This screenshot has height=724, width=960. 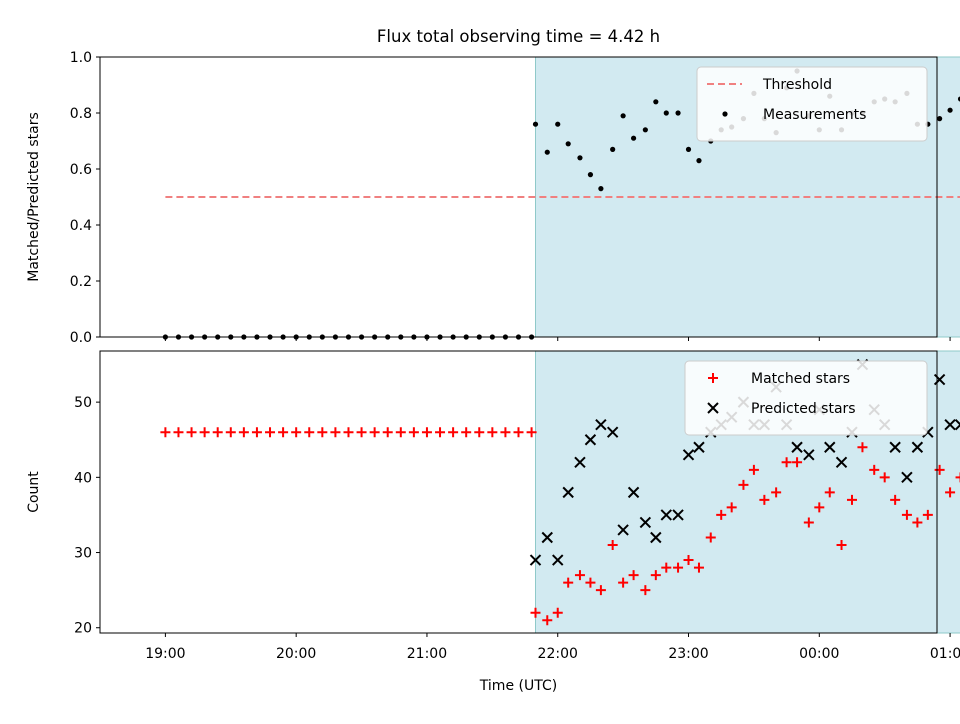 I want to click on y-axis-label-bottom: Count, so click(x=34, y=492).